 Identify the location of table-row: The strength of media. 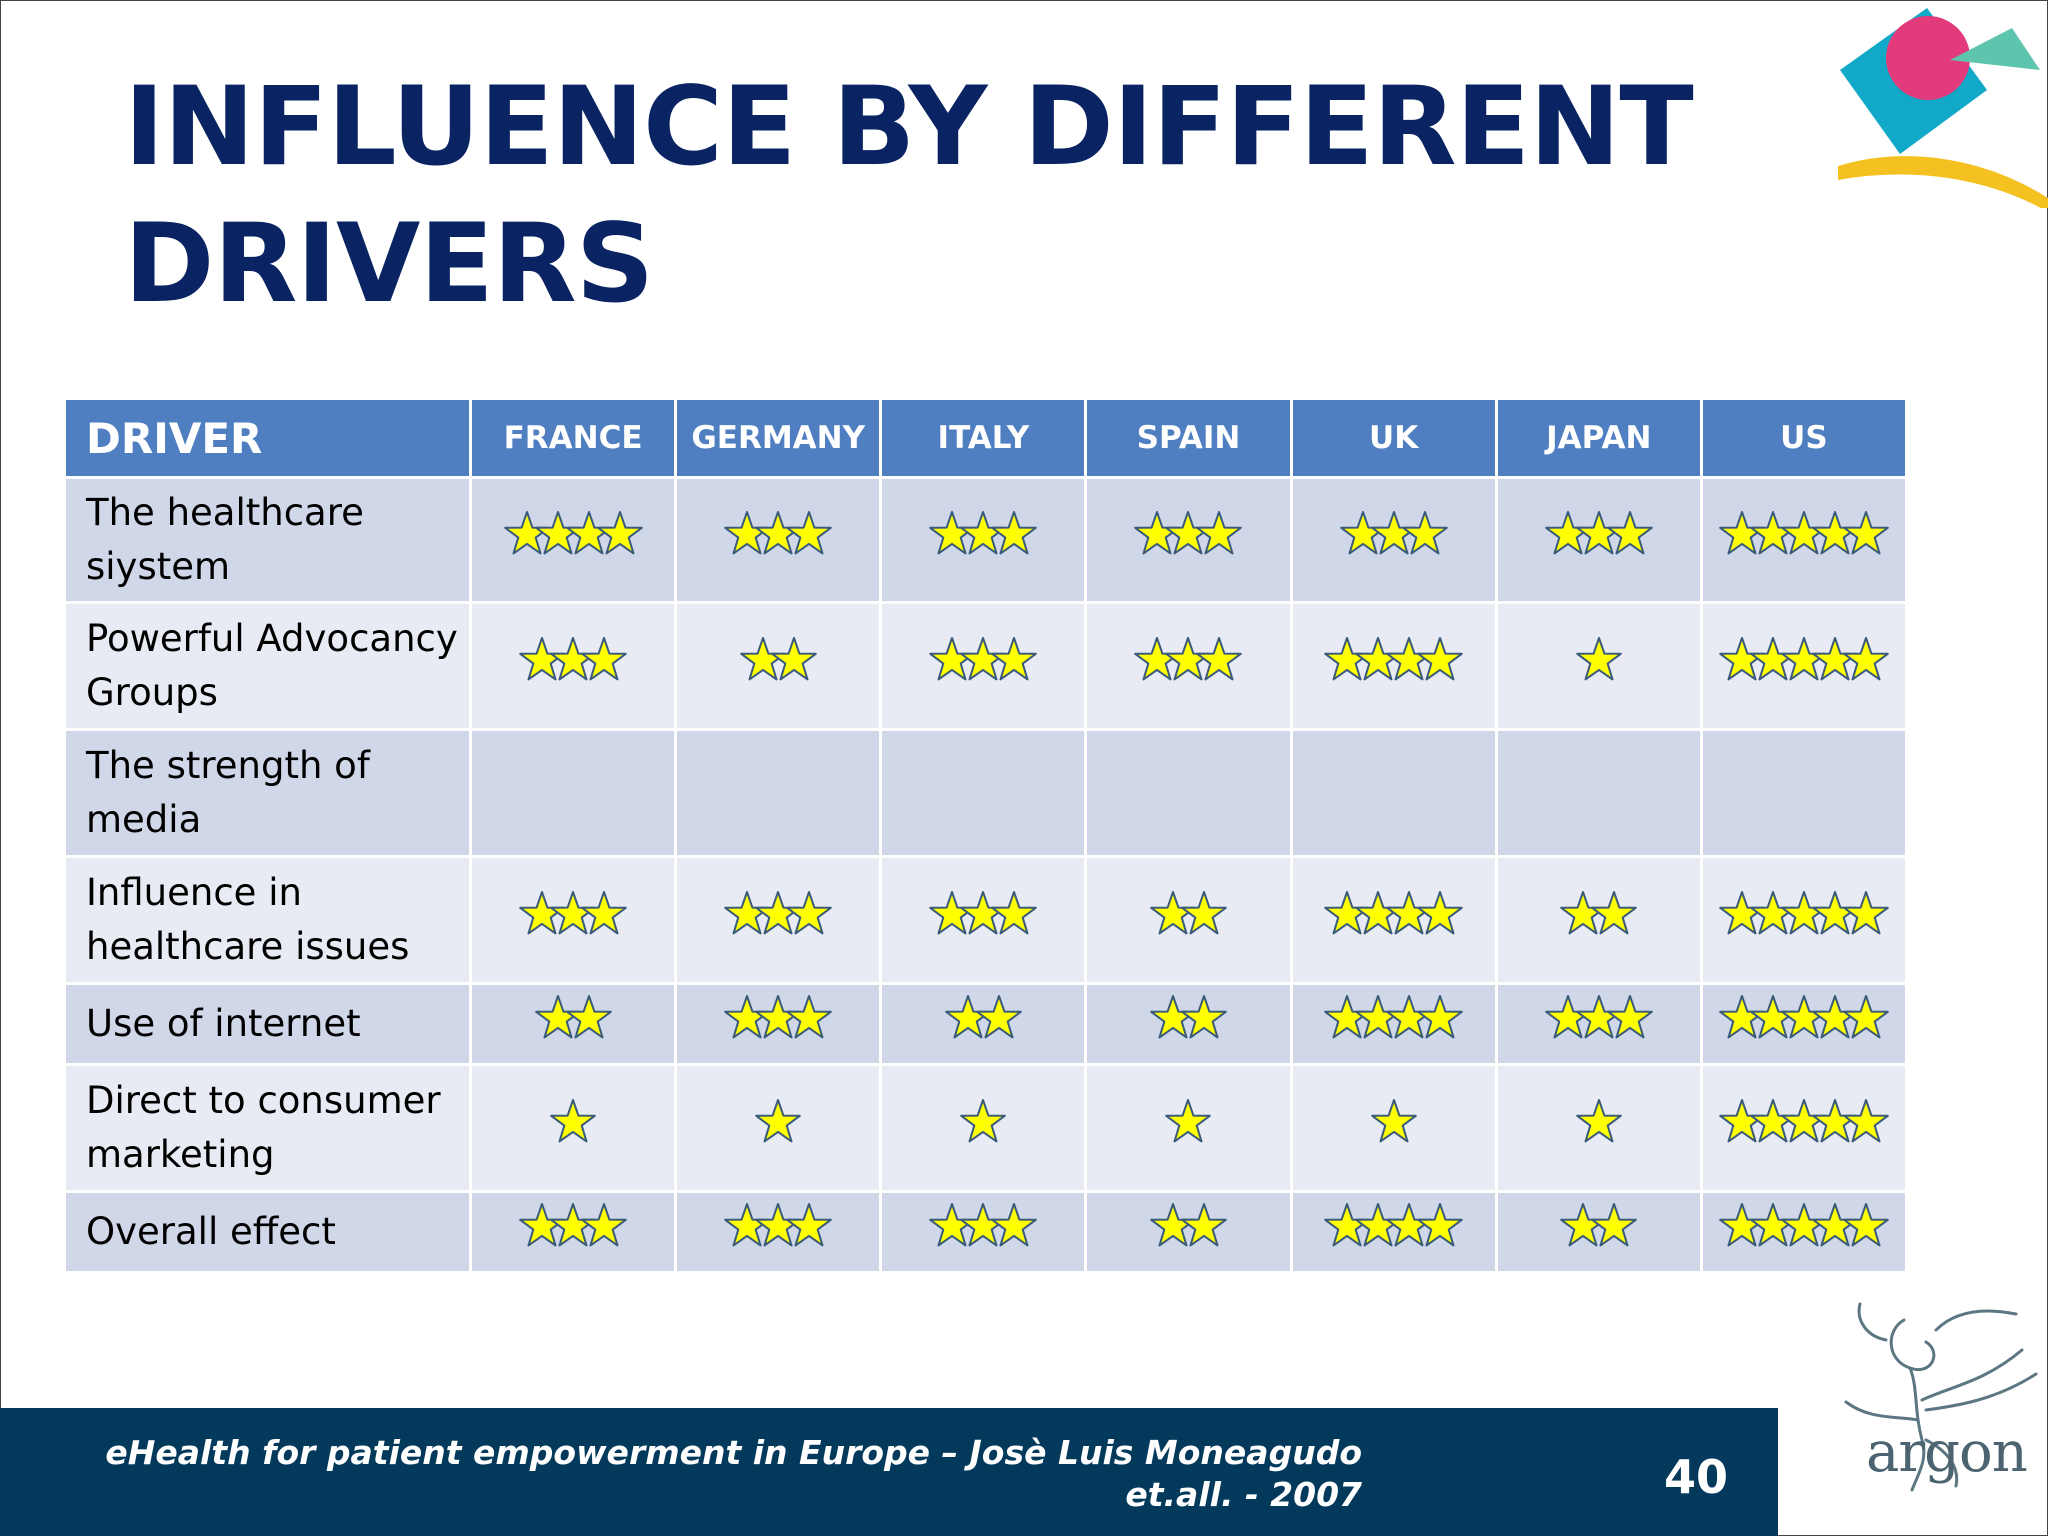
(985, 793).